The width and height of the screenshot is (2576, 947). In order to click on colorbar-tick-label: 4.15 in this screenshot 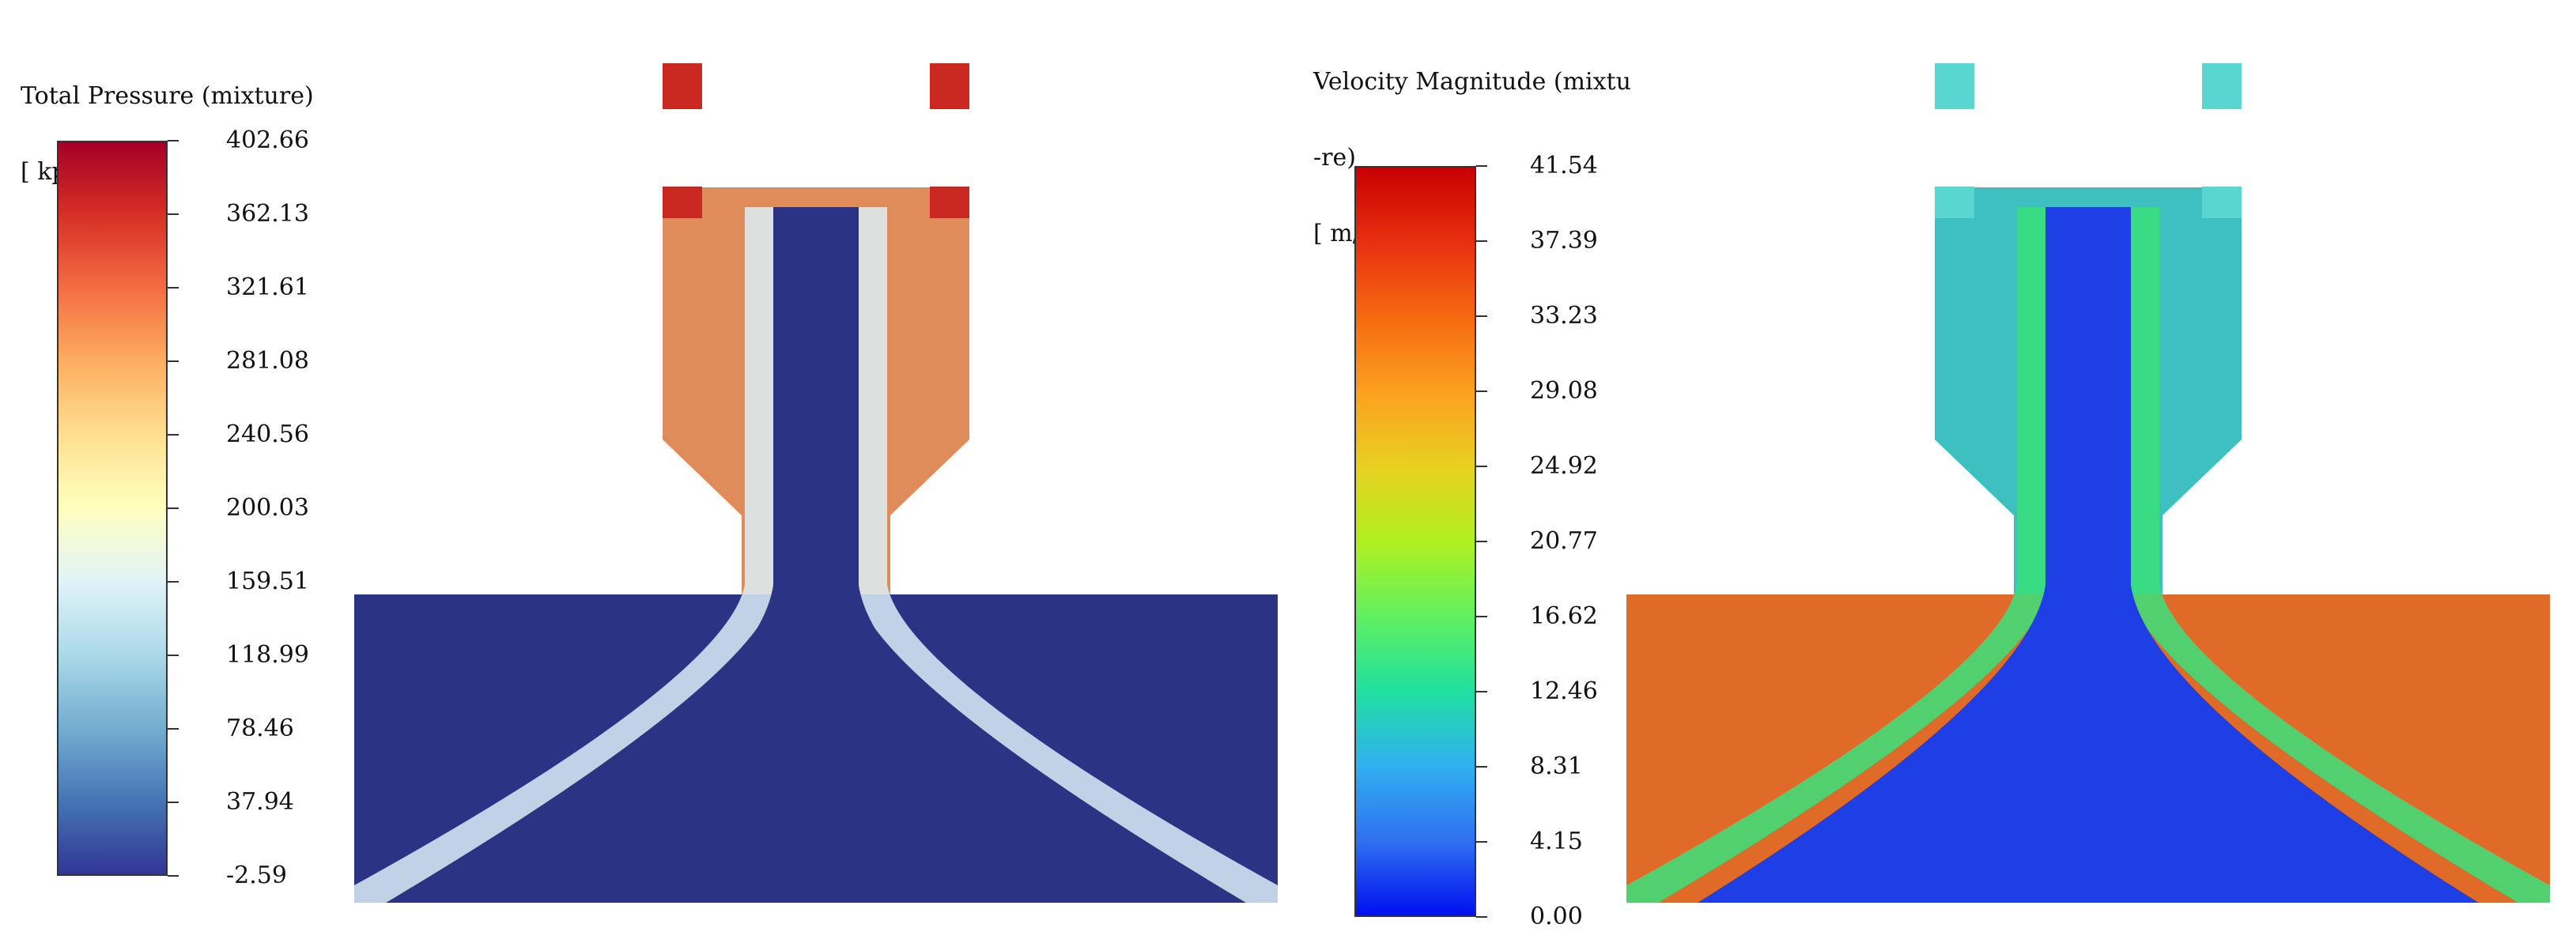, I will do `click(1556, 841)`.